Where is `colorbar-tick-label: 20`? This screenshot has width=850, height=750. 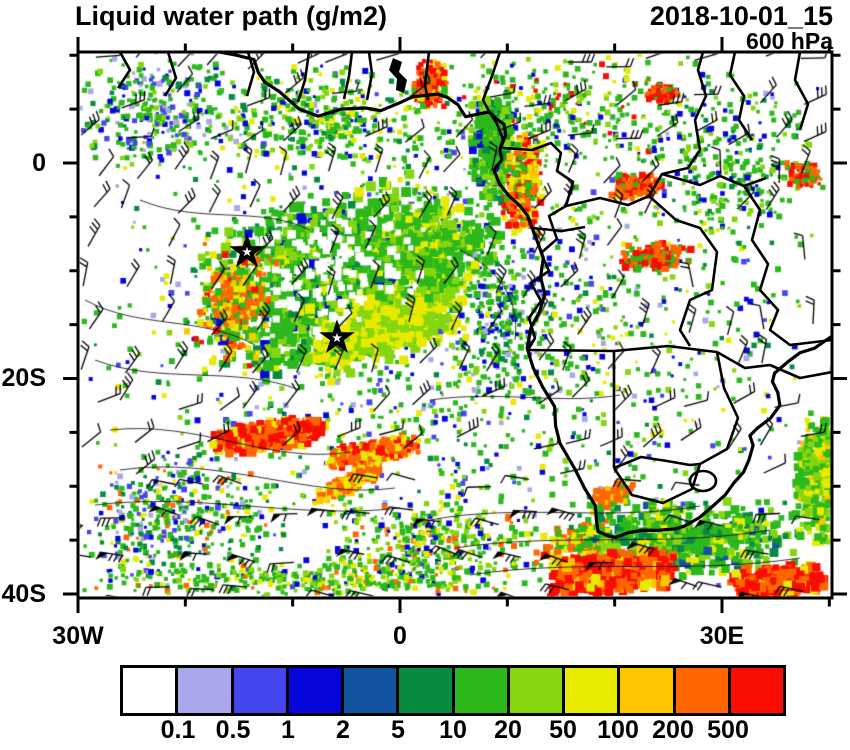
colorbar-tick-label: 20 is located at coordinates (508, 730).